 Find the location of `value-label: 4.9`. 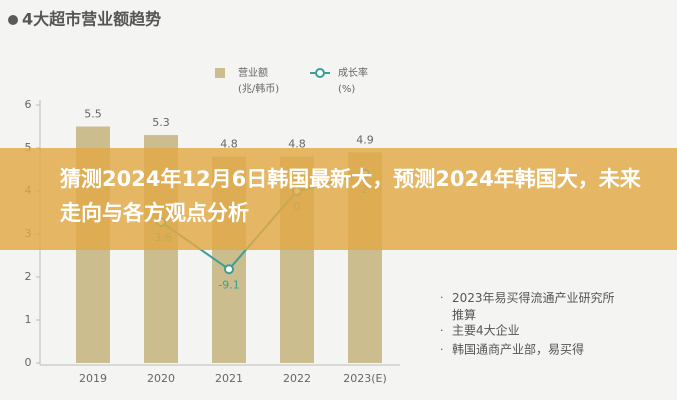

value-label: 4.9 is located at coordinates (365, 139).